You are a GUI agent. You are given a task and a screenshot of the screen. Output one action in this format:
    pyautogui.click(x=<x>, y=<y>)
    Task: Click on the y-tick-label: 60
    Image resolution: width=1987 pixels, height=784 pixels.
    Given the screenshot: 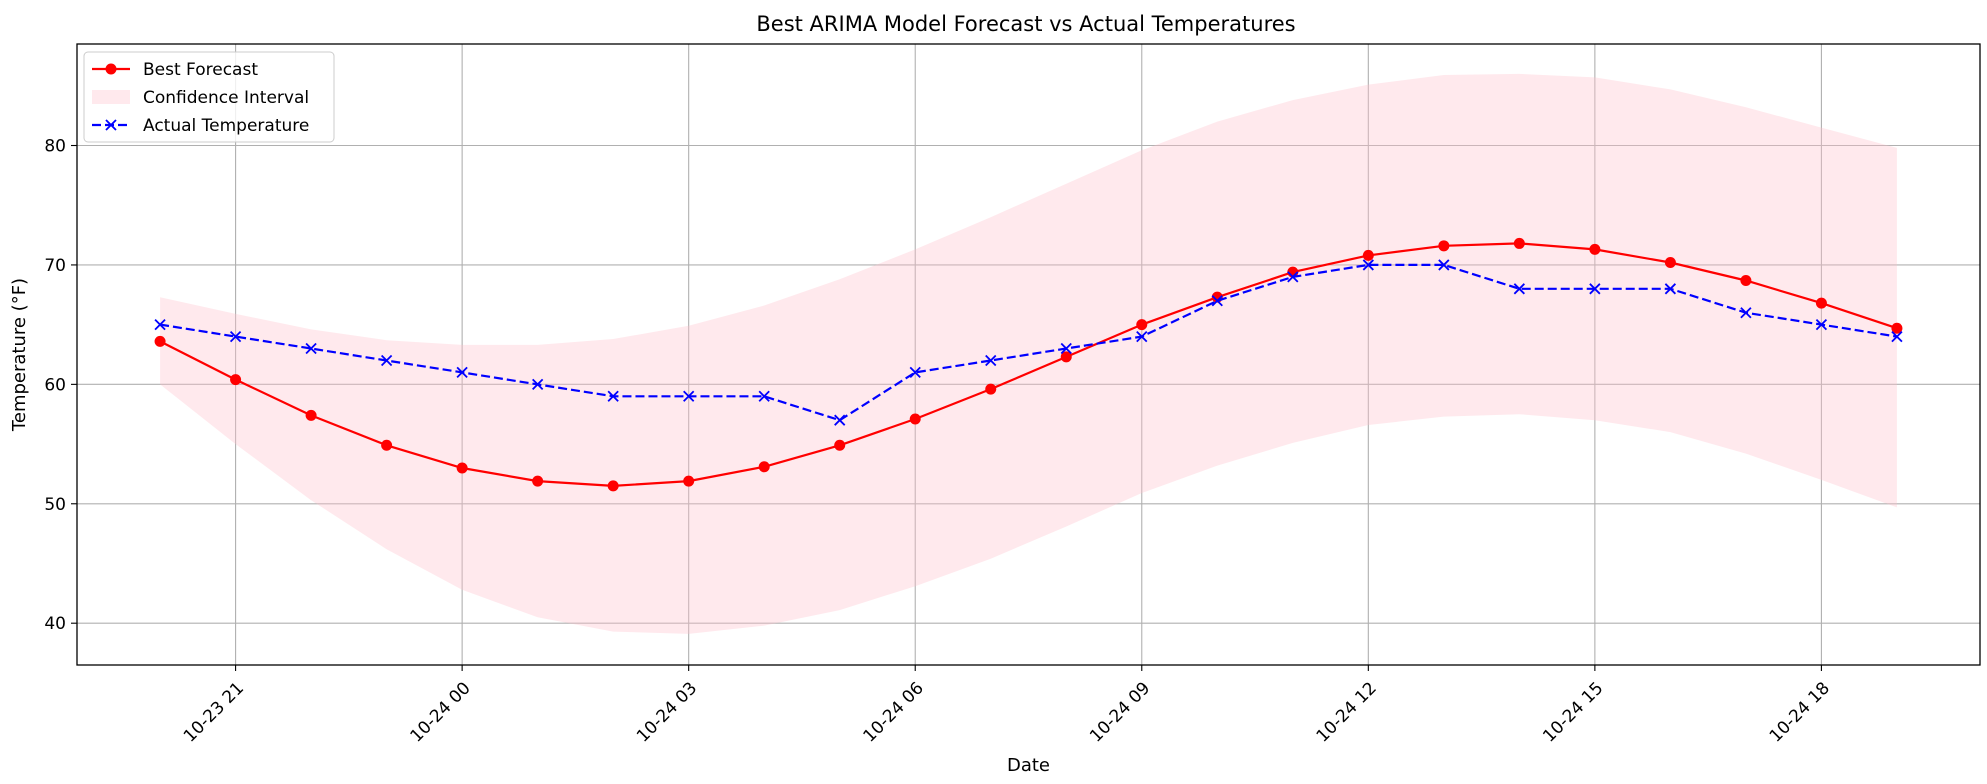 What is the action you would take?
    pyautogui.click(x=55, y=385)
    